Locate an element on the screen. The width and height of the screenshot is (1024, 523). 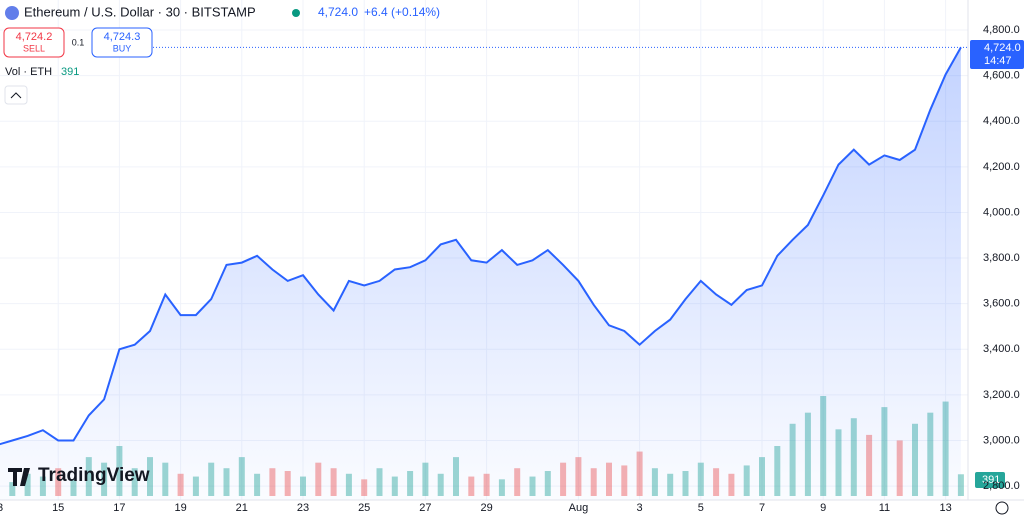
sell-label: SELL is located at coordinates (34, 48).